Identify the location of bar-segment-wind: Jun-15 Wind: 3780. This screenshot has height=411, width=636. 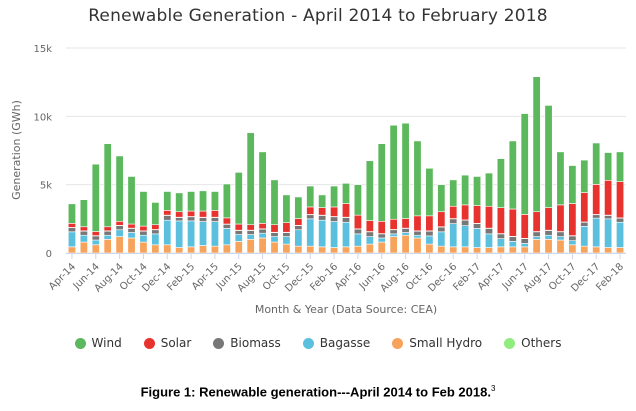
(238, 198).